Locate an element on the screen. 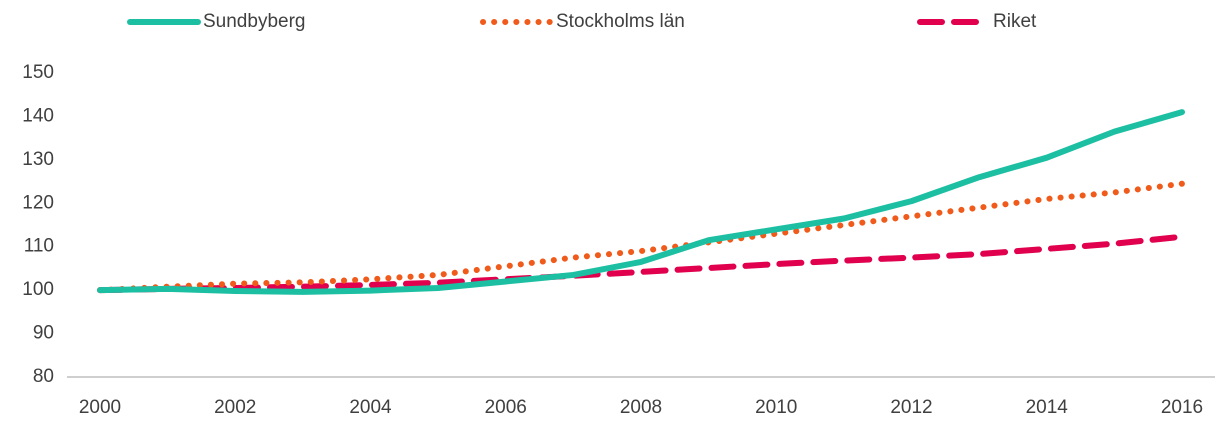 This screenshot has width=1221, height=421. x-tick-label: 2002 is located at coordinates (235, 407).